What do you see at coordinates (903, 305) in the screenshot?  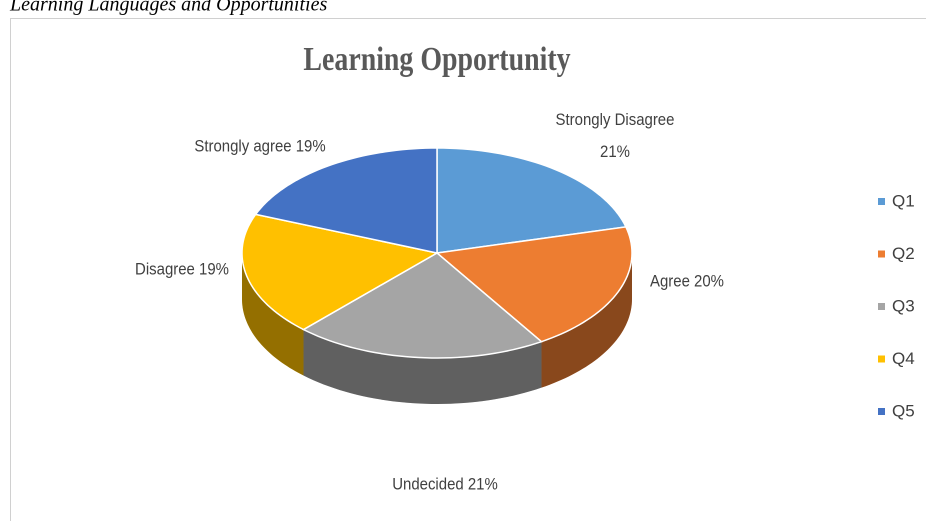 I see `legend-label: Q3` at bounding box center [903, 305].